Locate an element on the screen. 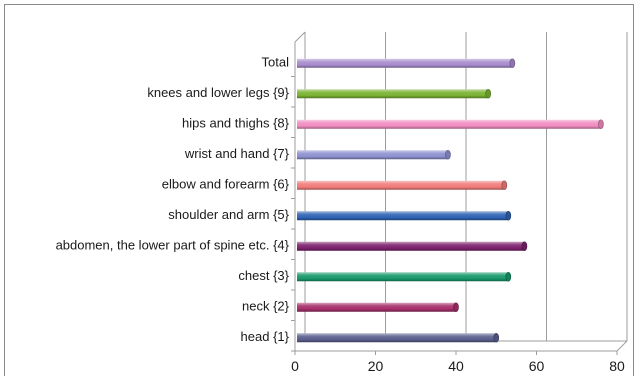 This screenshot has height=378, width=640. category-label: wrist and hand {7} is located at coordinates (237, 153).